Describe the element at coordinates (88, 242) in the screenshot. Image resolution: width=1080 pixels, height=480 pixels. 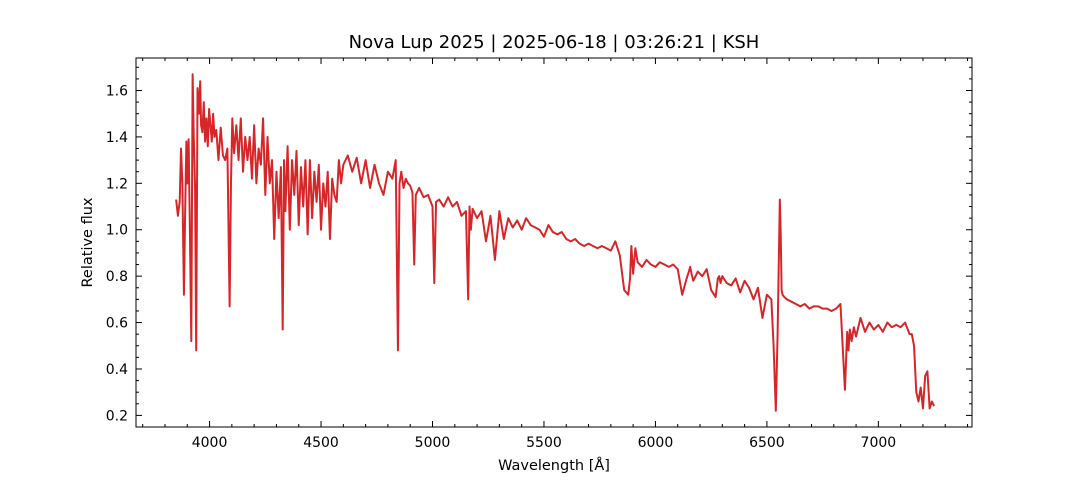
I see `y-axis-label: Relative flux` at that location.